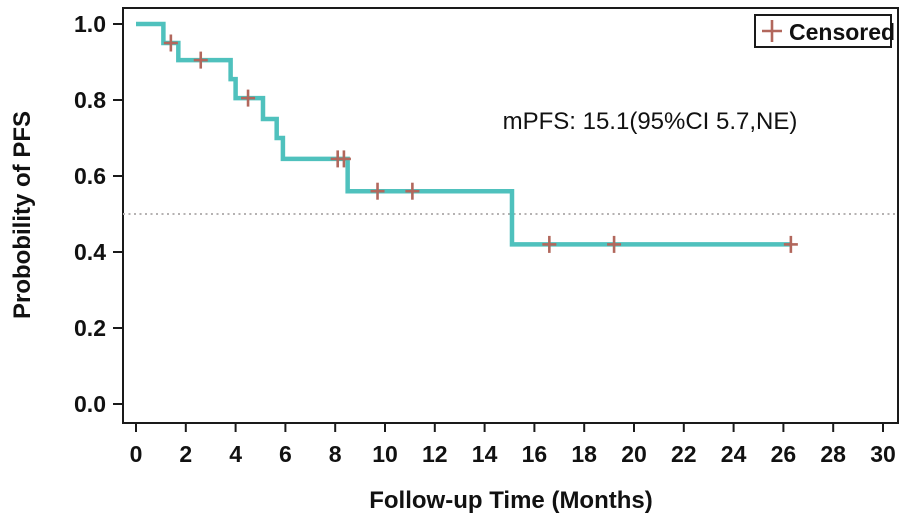  What do you see at coordinates (883, 454) in the screenshot?
I see `x-tick-label: 30` at bounding box center [883, 454].